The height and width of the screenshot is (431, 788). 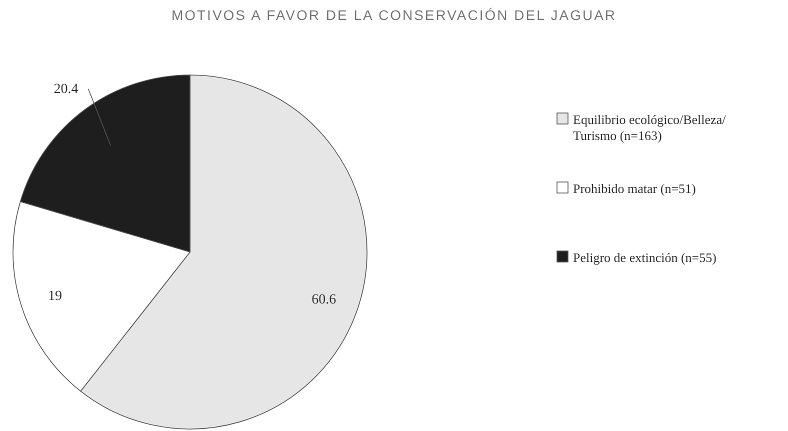 I want to click on data-label: 60.6, so click(x=324, y=300).